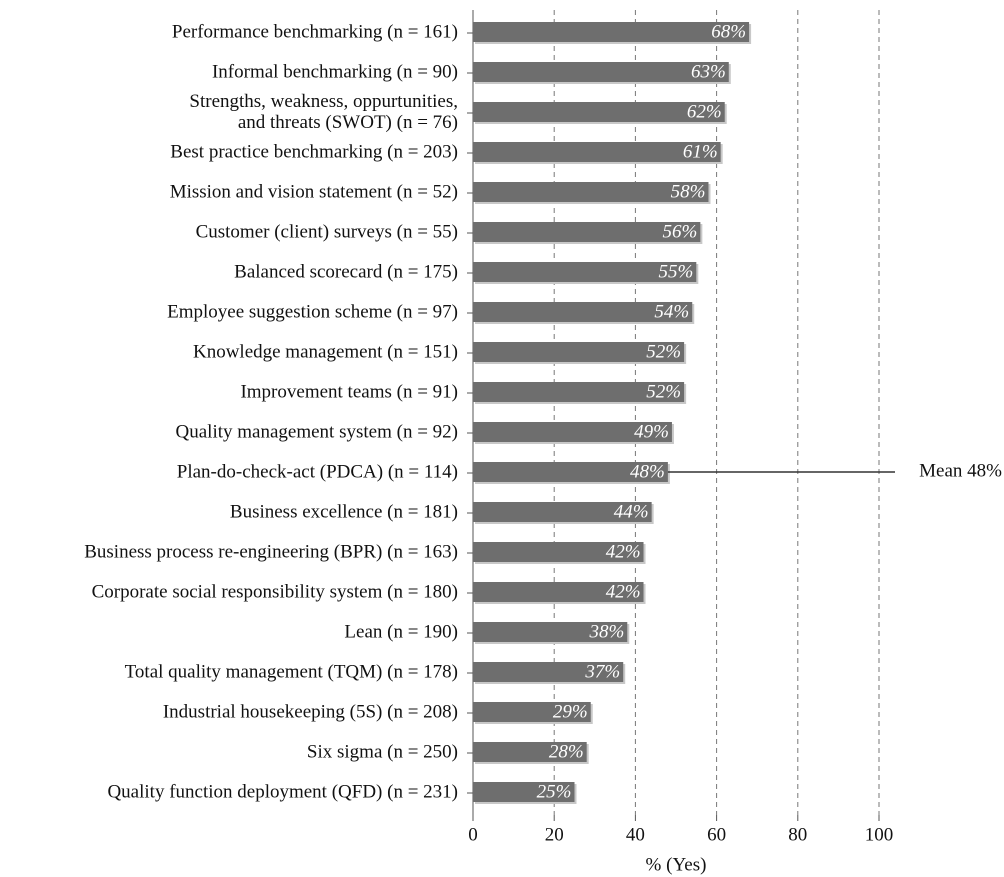 This screenshot has height=877, width=1004. What do you see at coordinates (349, 391) in the screenshot?
I see `category-label: Improvement teams (n = 91)` at bounding box center [349, 391].